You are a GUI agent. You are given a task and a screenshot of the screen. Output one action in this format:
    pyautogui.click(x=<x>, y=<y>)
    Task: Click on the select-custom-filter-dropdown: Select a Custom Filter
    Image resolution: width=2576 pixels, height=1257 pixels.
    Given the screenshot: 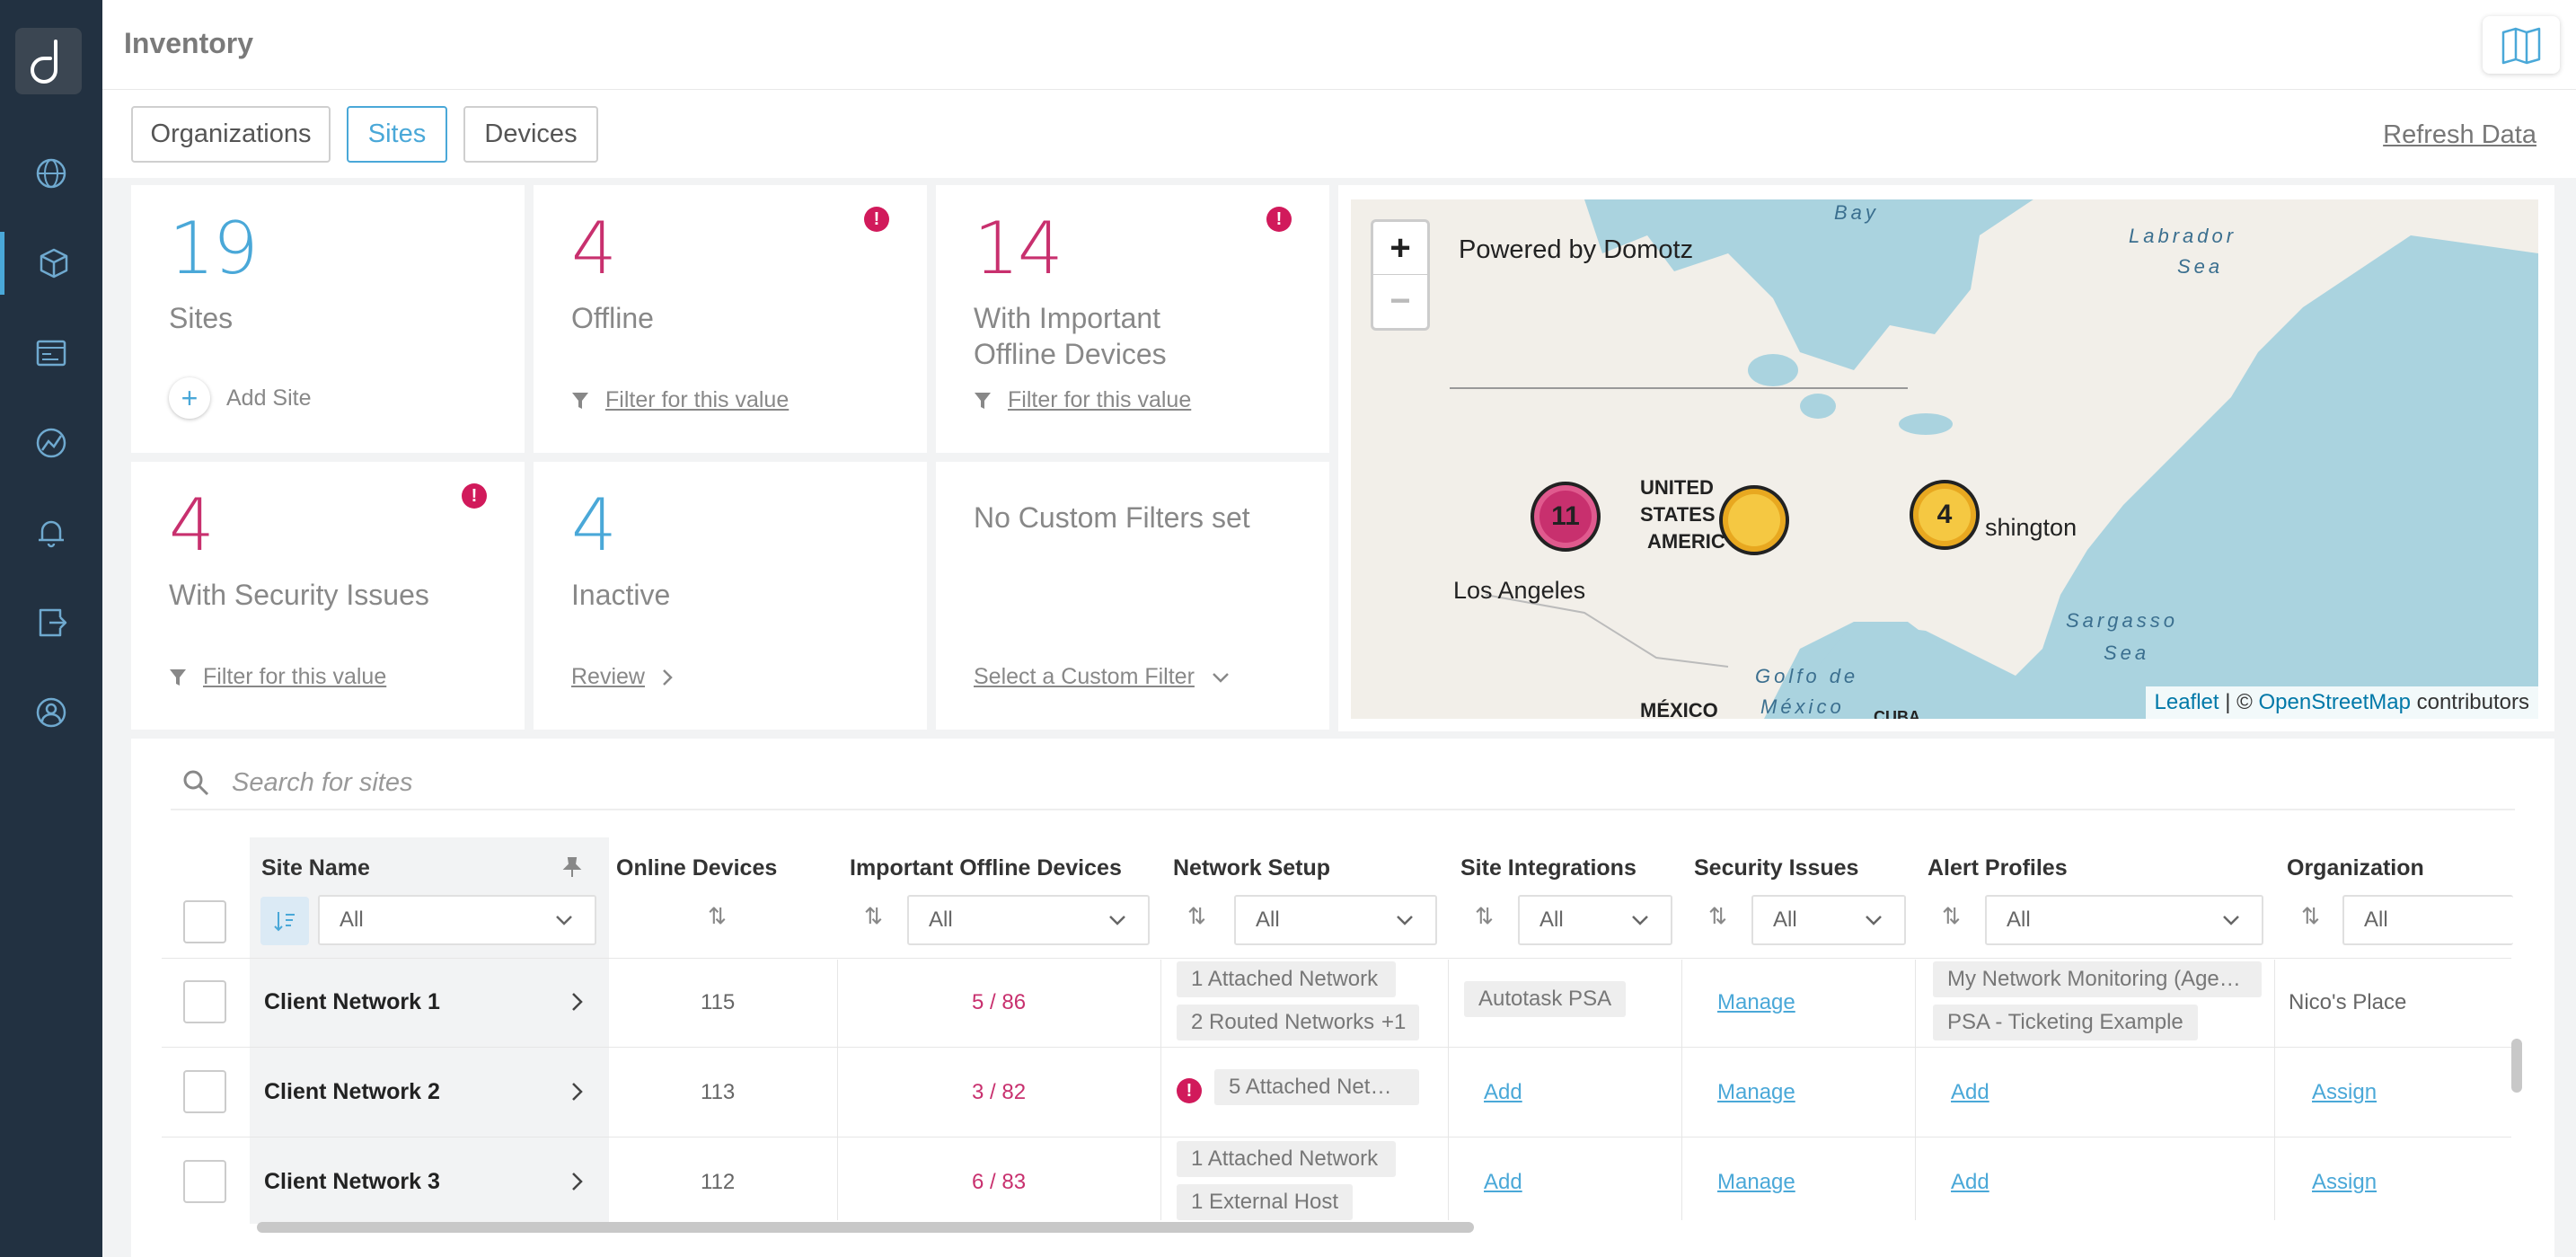 What is the action you would take?
    pyautogui.click(x=1102, y=677)
    